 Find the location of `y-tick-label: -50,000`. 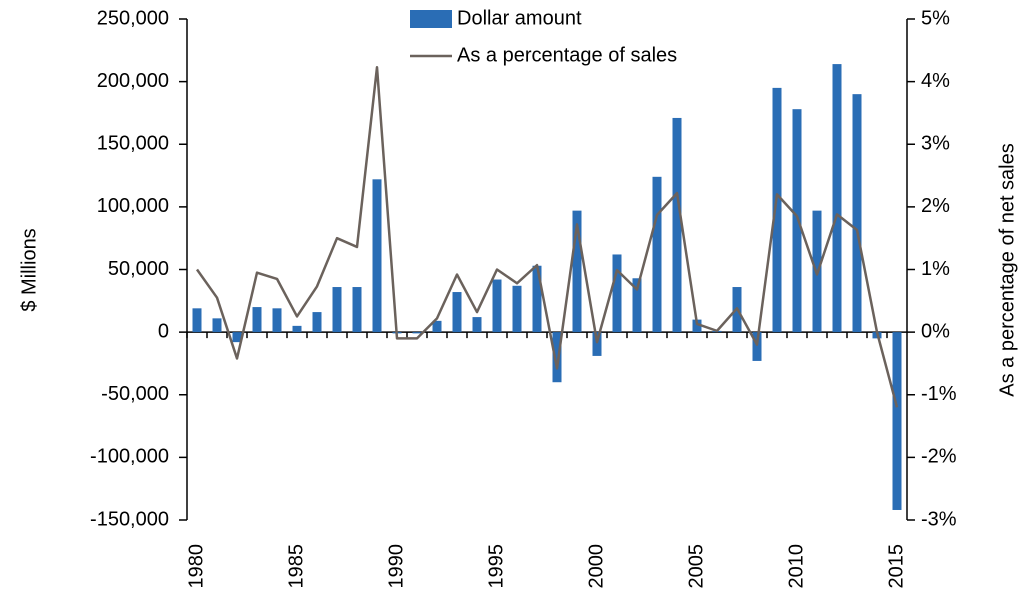

y-tick-label: -50,000 is located at coordinates (135, 394).